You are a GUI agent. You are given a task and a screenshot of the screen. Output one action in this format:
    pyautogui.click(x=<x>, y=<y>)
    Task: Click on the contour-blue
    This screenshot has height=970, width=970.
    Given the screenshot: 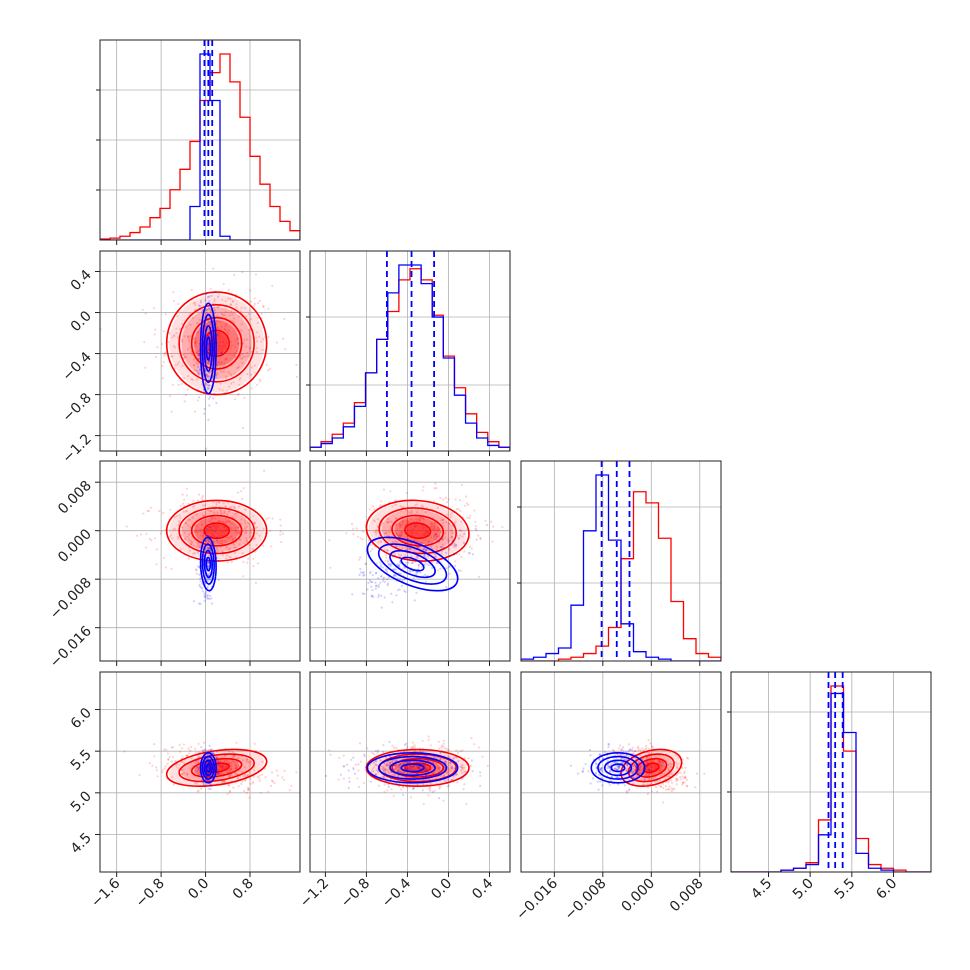 What is the action you would take?
    pyautogui.click(x=412, y=767)
    